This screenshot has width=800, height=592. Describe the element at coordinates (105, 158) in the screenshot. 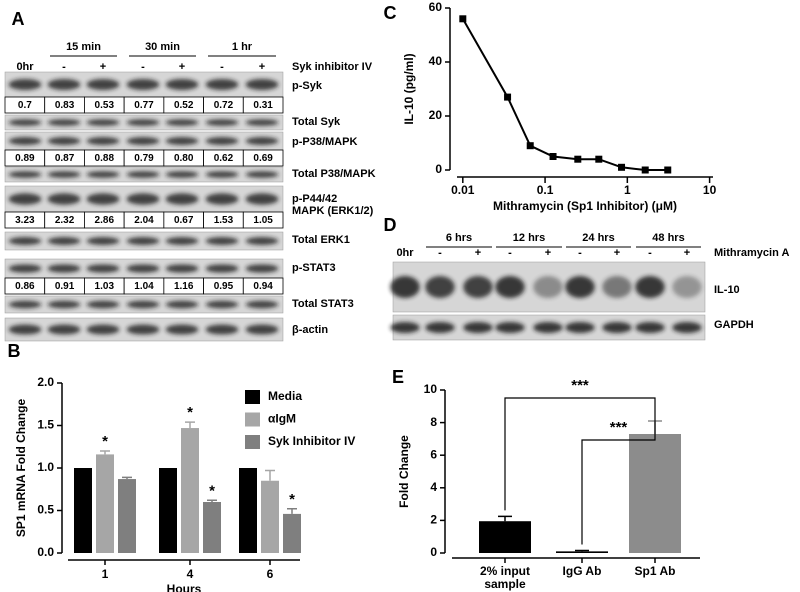

I see `quant-value: 0.88` at that location.